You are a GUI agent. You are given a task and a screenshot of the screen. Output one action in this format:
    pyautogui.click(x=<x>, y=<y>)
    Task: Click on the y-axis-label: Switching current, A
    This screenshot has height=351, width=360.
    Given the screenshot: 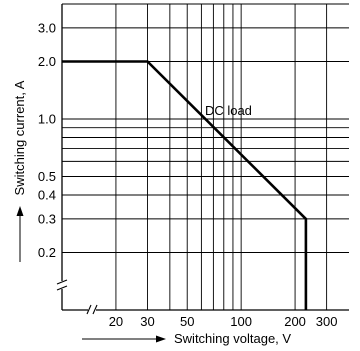 What is the action you would take?
    pyautogui.click(x=19, y=137)
    